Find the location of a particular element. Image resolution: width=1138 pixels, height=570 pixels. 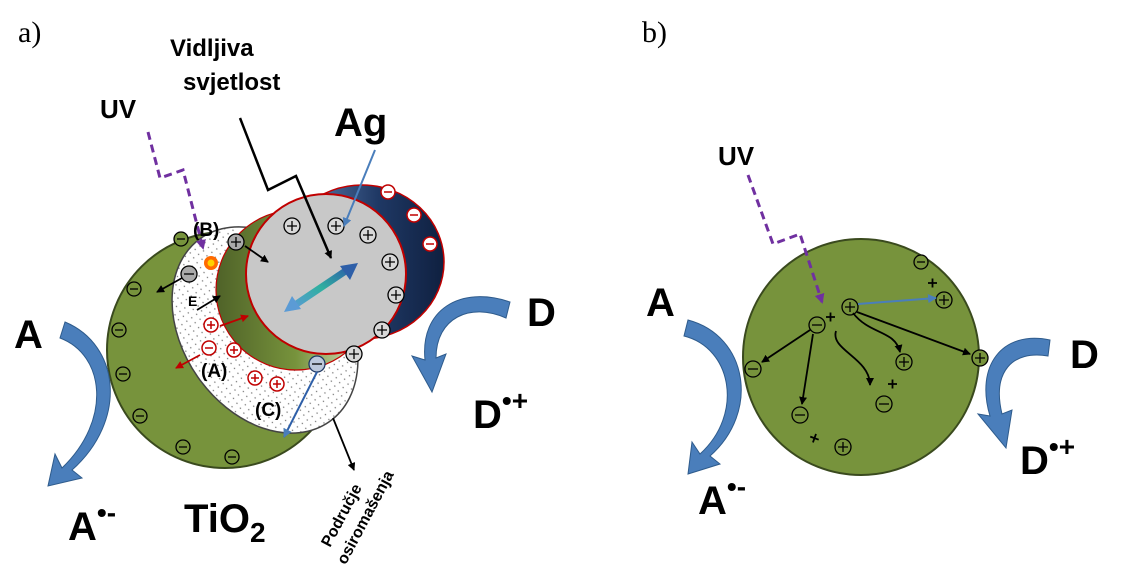

ag-positive-charges is located at coordinates (316, 290).